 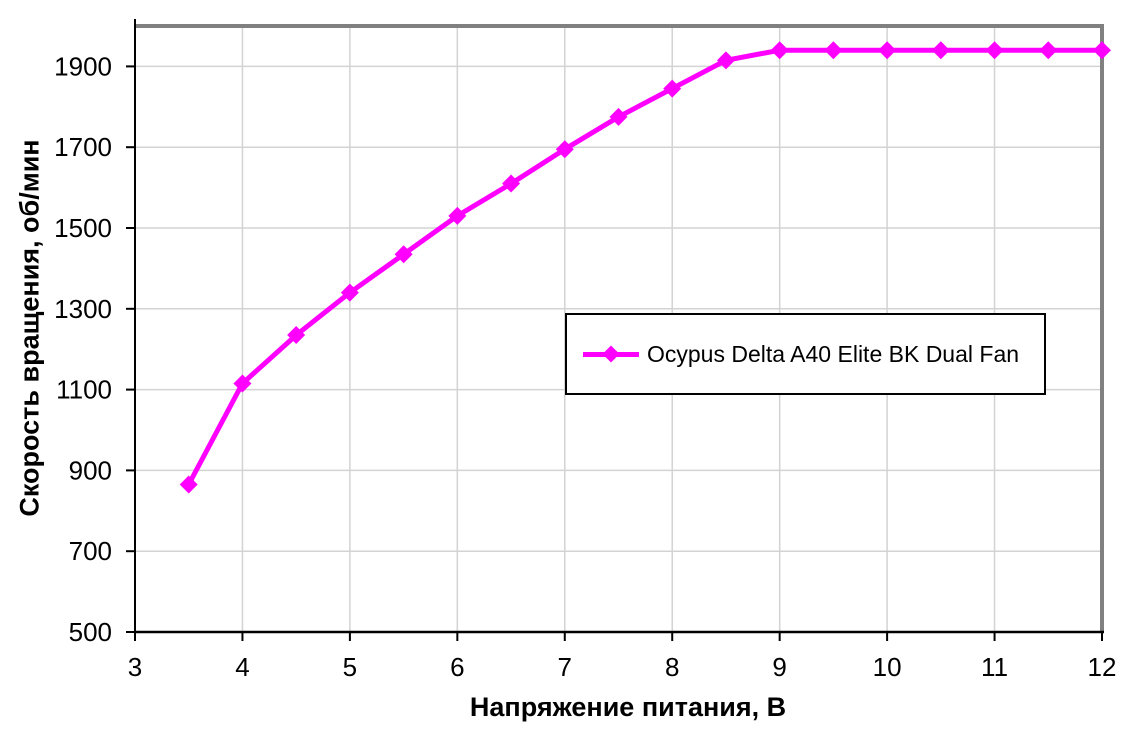 I want to click on y-tick-label-1700: 1700, so click(x=83, y=147).